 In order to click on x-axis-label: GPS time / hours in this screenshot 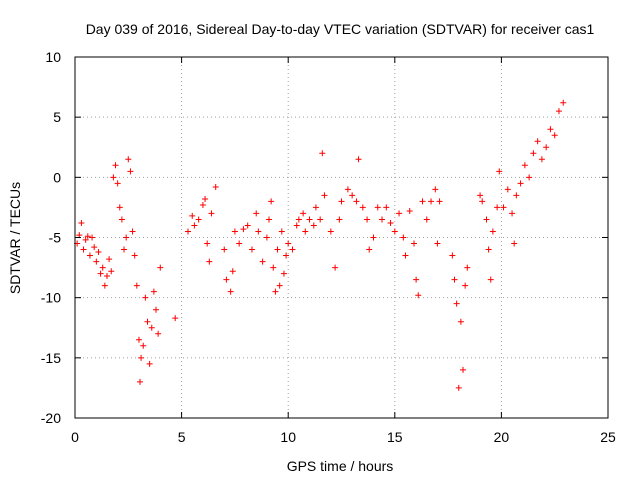, I will do `click(340, 466)`.